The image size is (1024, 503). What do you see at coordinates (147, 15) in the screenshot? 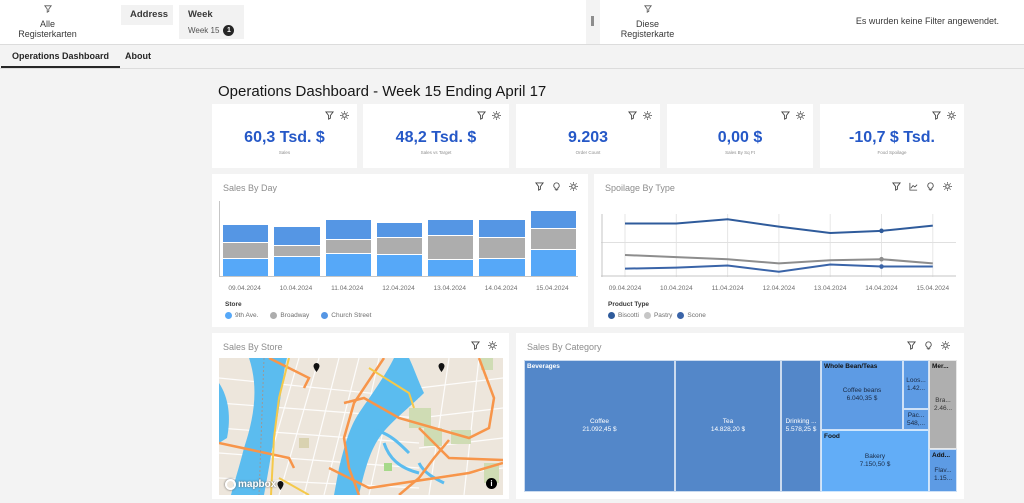
I see `address-filter-chip: Address` at bounding box center [147, 15].